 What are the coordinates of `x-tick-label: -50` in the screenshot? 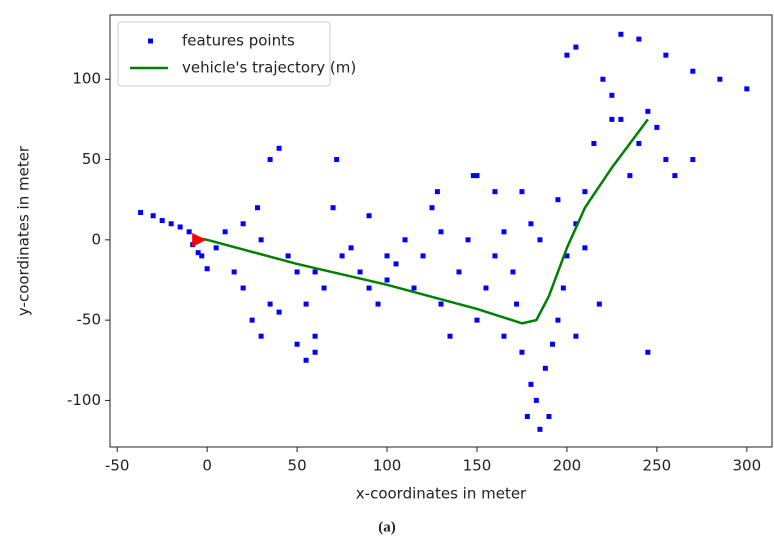 It's located at (117, 466).